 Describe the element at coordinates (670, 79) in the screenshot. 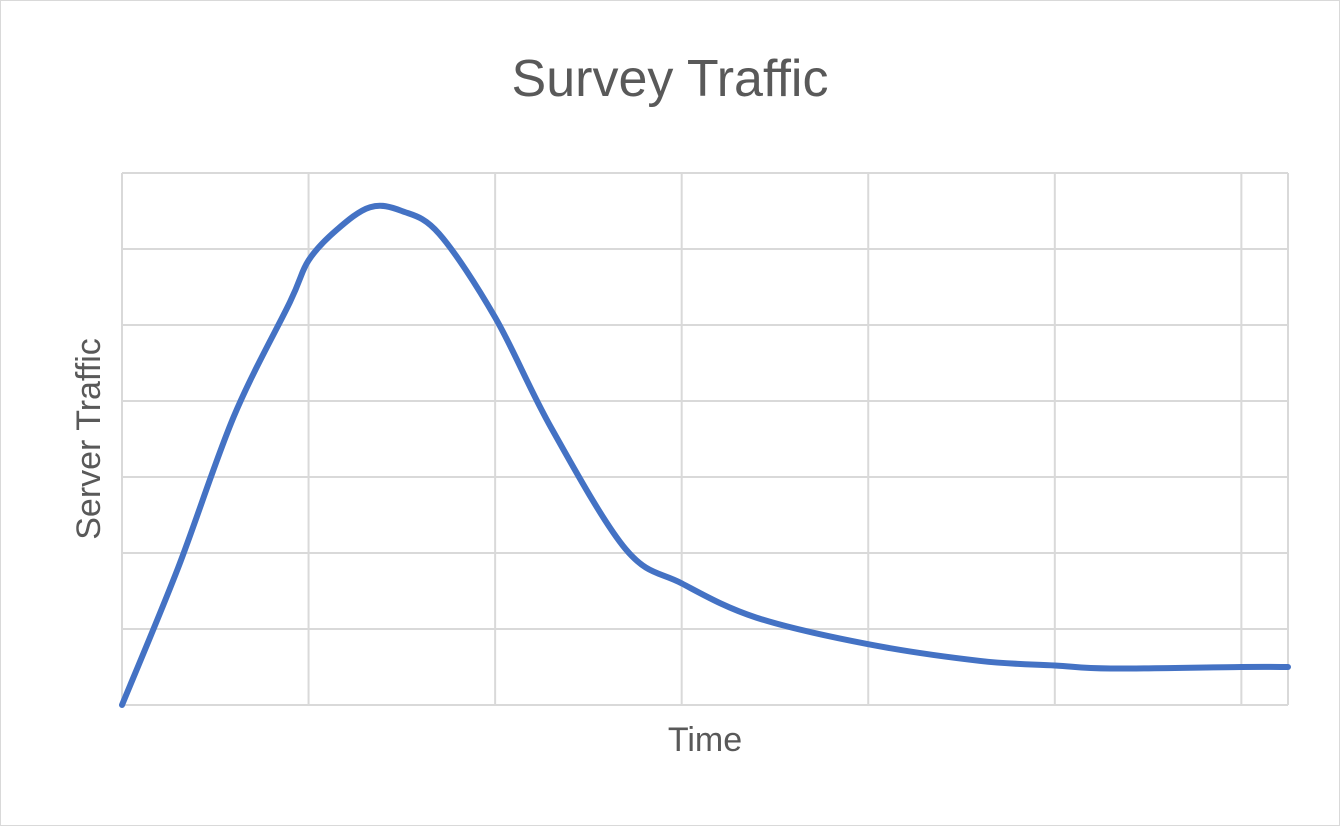

I see `chart-title: Survey Traffic` at that location.